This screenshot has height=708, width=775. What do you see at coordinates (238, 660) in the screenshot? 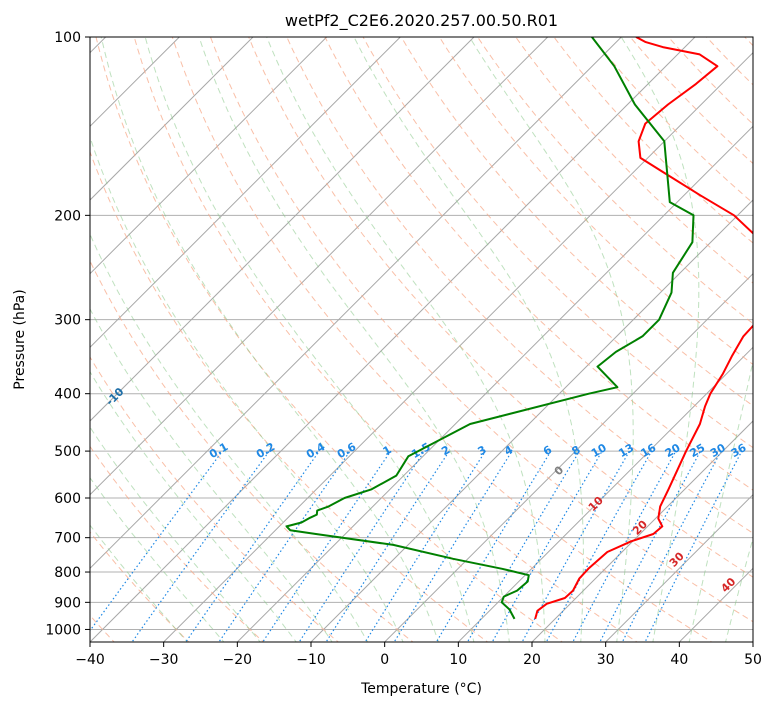
I see `x-tick-label: −20` at bounding box center [238, 660].